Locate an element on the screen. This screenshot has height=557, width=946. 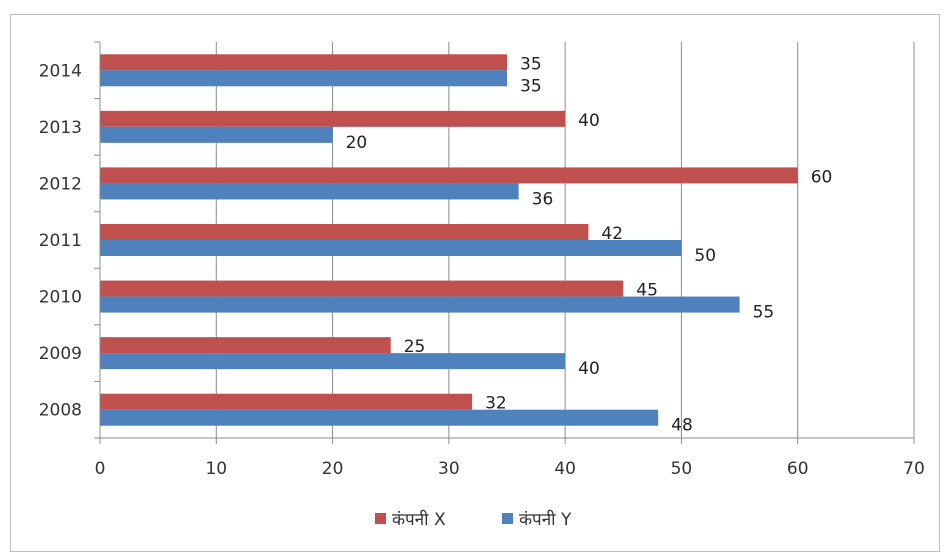
bar-y-2012 is located at coordinates (309, 191).